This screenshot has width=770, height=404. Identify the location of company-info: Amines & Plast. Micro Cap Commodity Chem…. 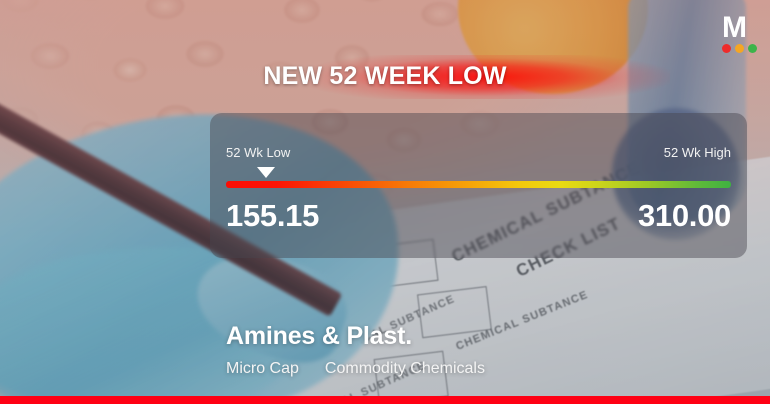
(355, 350).